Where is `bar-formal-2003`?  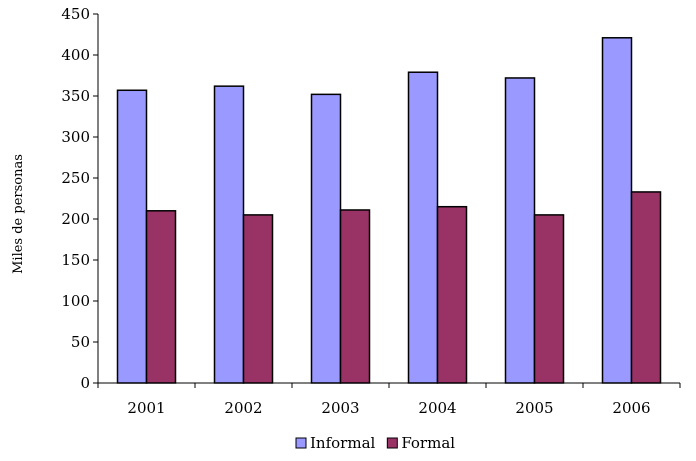 bar-formal-2003 is located at coordinates (355, 296).